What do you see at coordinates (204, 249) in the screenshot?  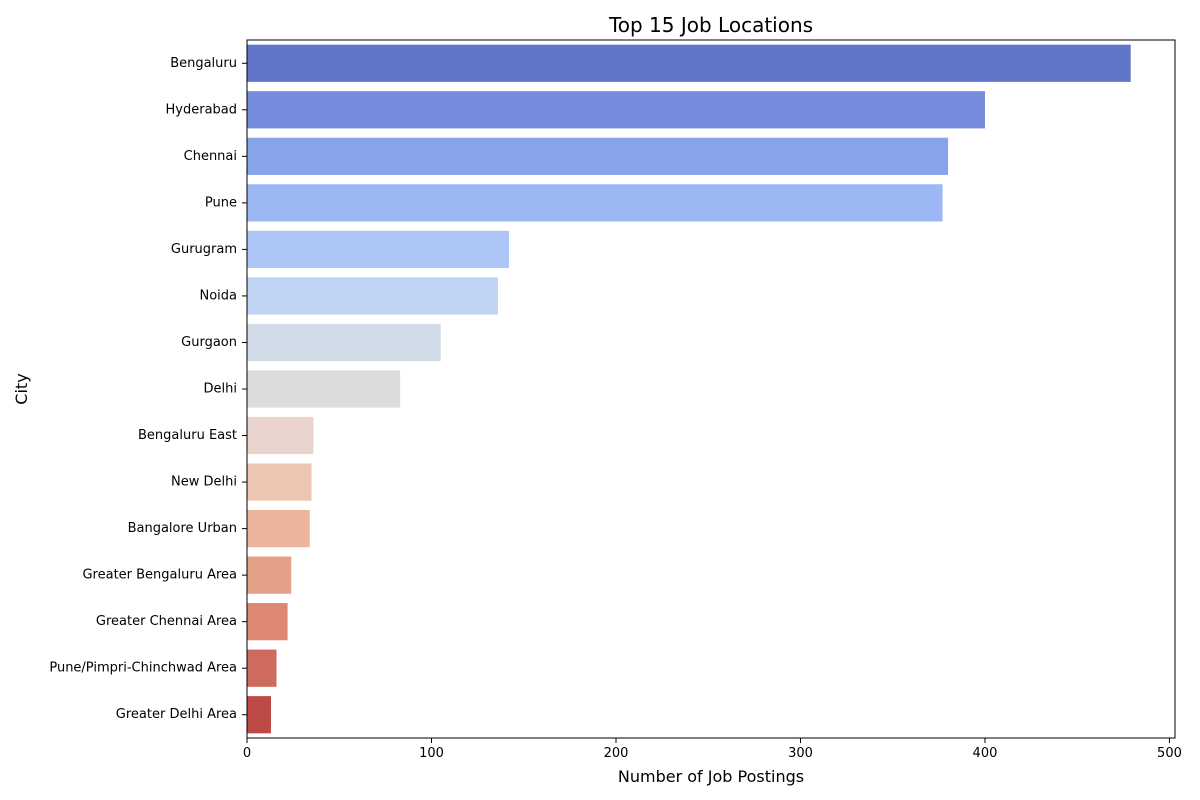 I see `y-tick-label: Gurugram` at bounding box center [204, 249].